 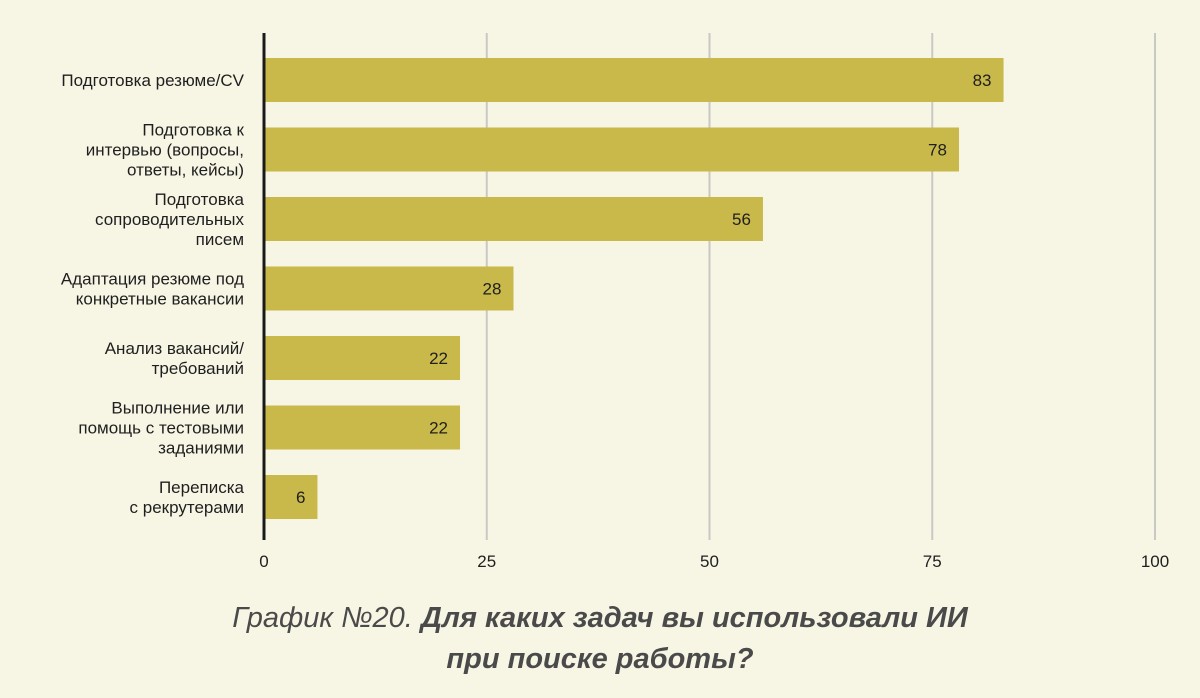 What do you see at coordinates (170, 219) in the screenshot?
I see `category-label: Подготовка сопроводительных писем` at bounding box center [170, 219].